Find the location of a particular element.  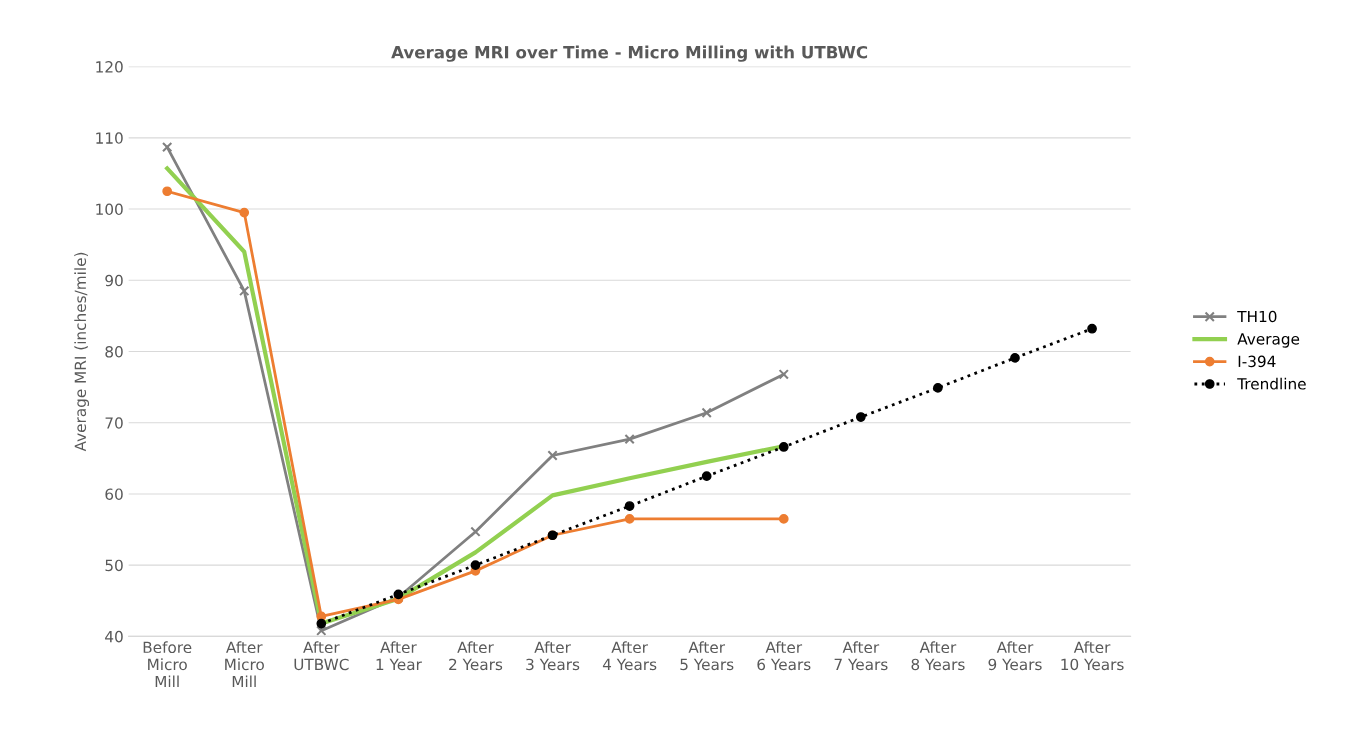

y-tick-label: 90 is located at coordinates (114, 280).